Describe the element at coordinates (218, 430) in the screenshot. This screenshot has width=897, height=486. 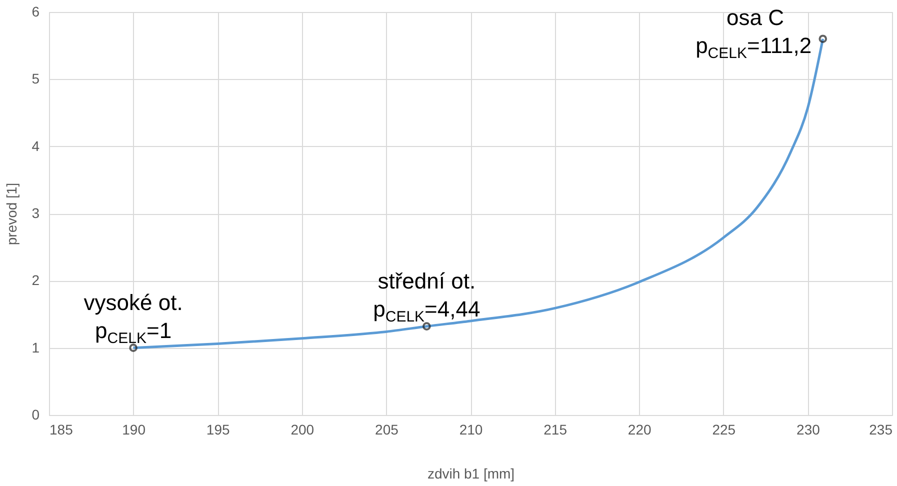
I see `x-tick-label: 195` at that location.